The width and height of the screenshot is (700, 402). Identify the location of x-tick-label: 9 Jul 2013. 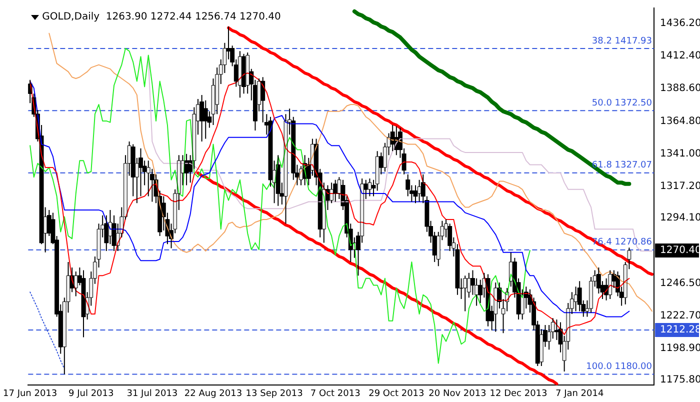
(91, 393).